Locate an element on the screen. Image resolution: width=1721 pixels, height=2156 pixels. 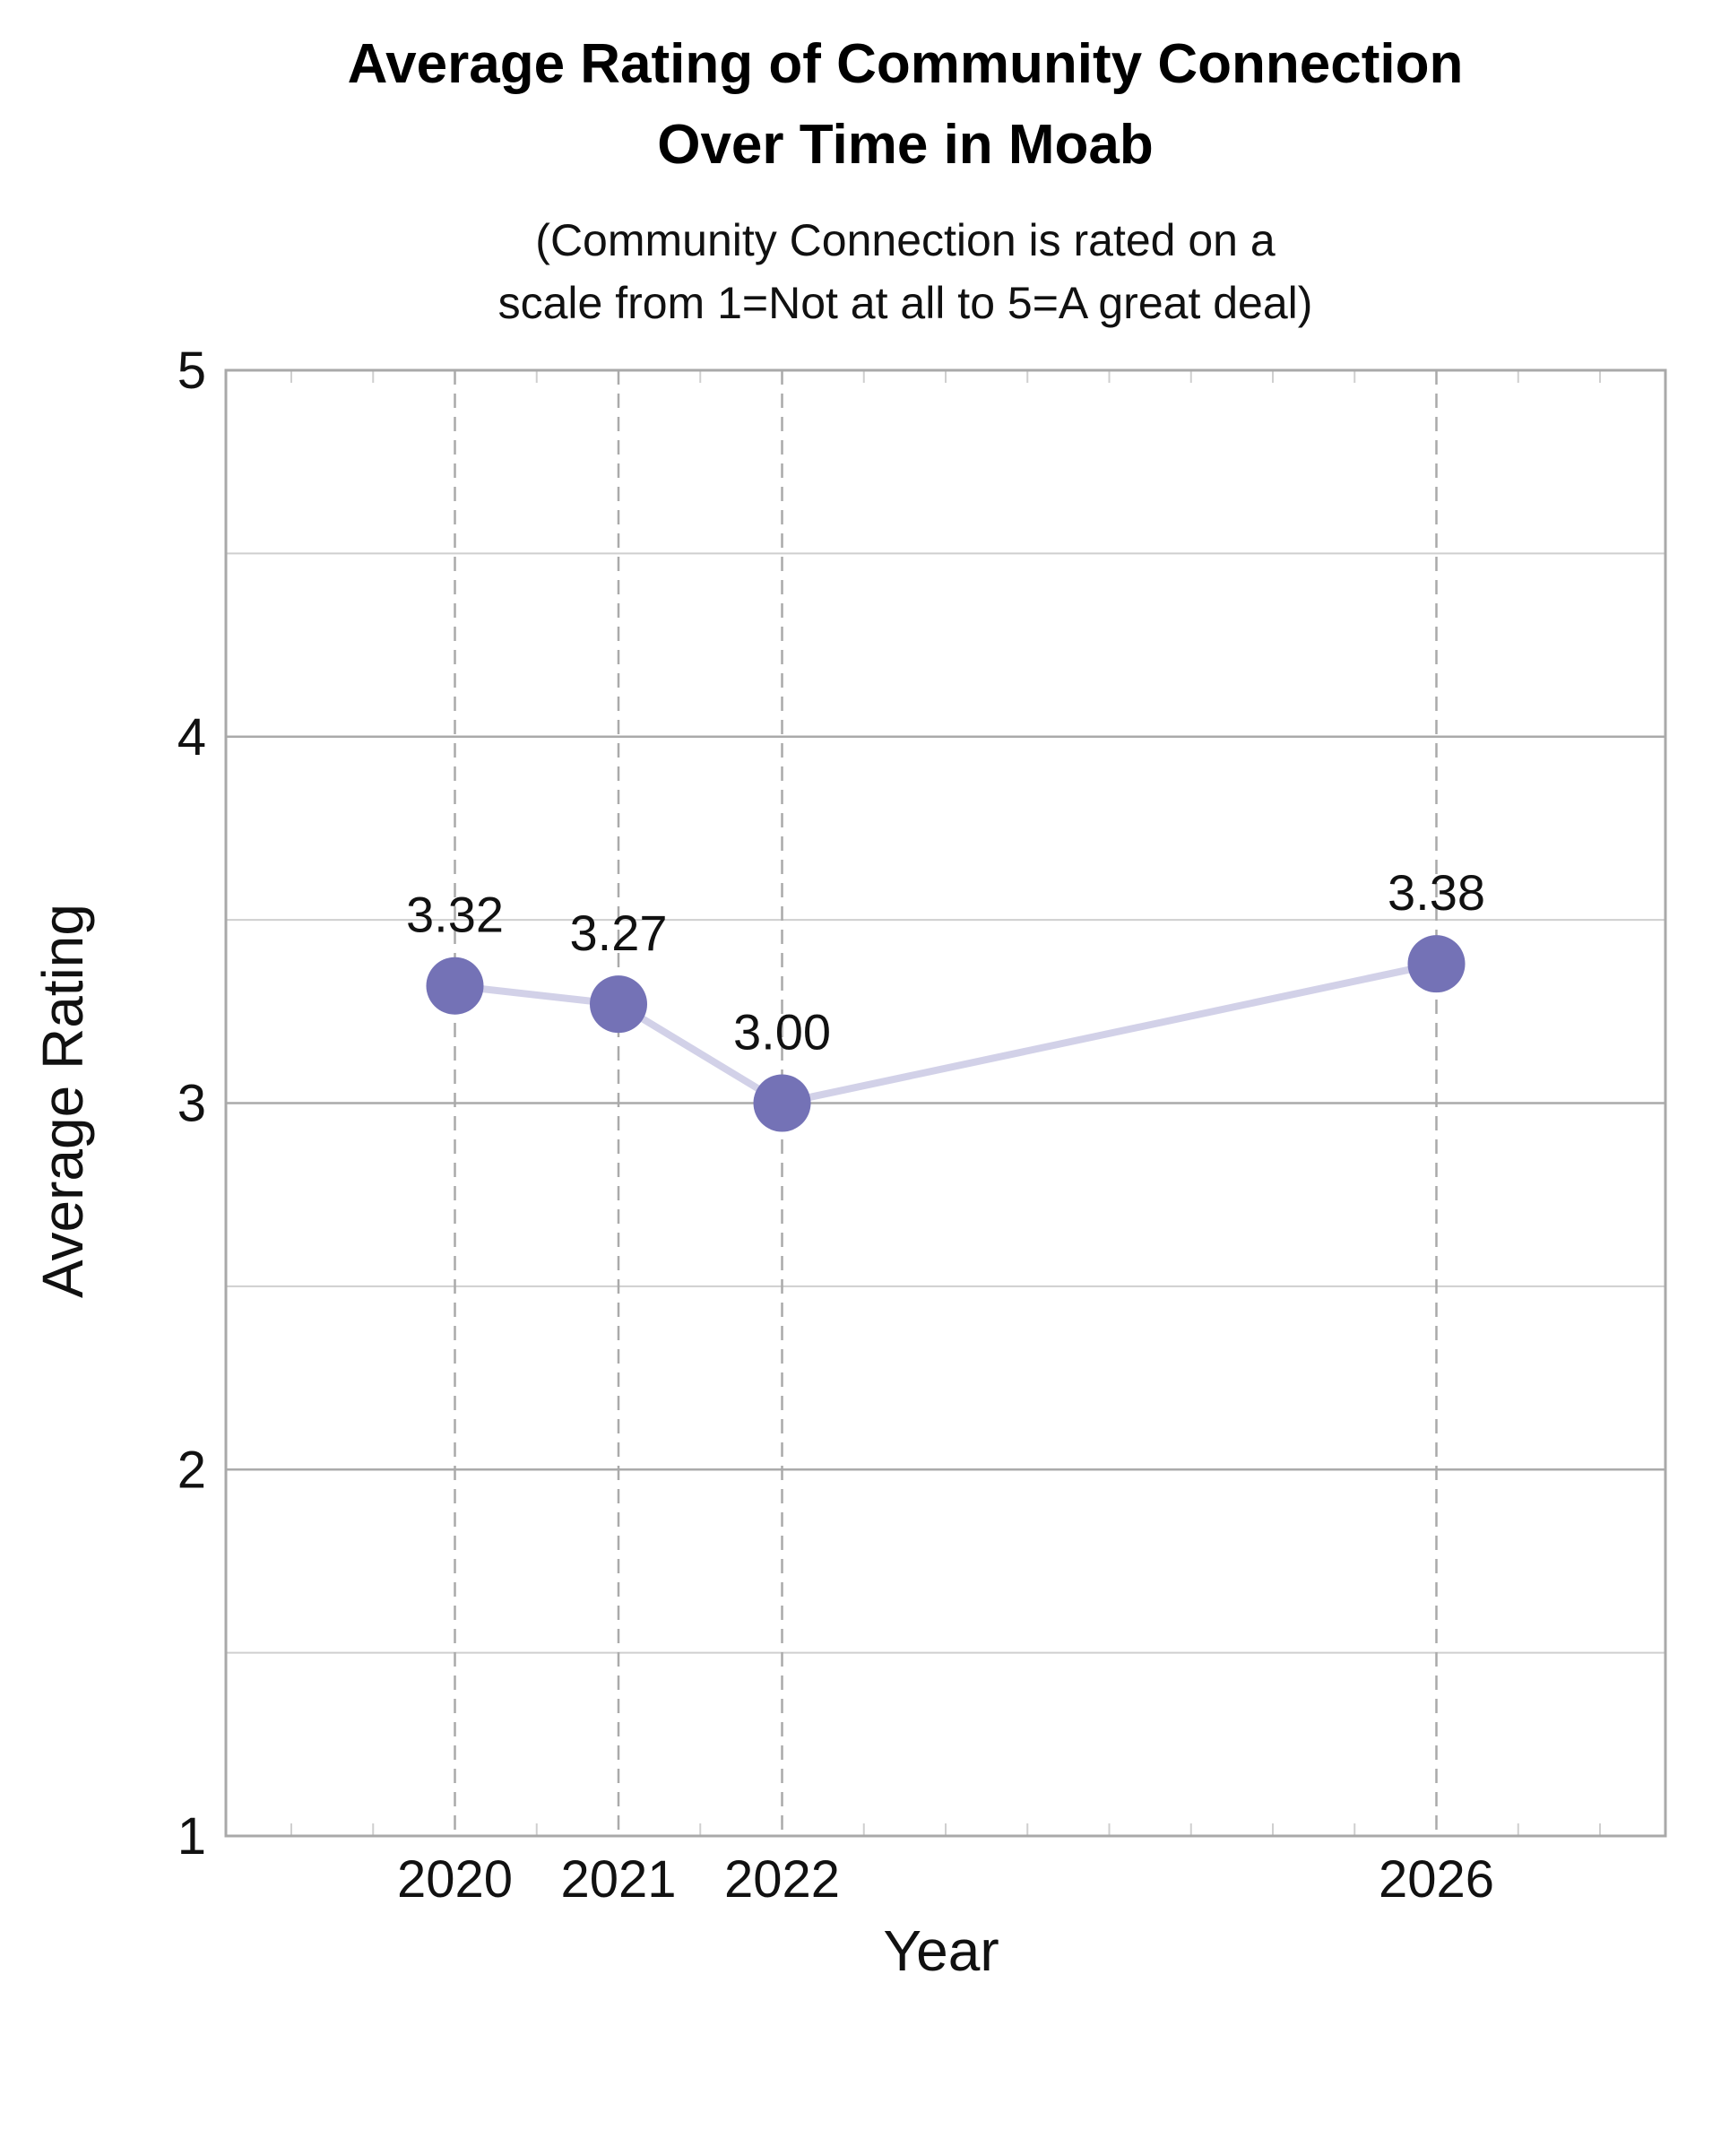
y-tick-label: 1 is located at coordinates (191, 1836).